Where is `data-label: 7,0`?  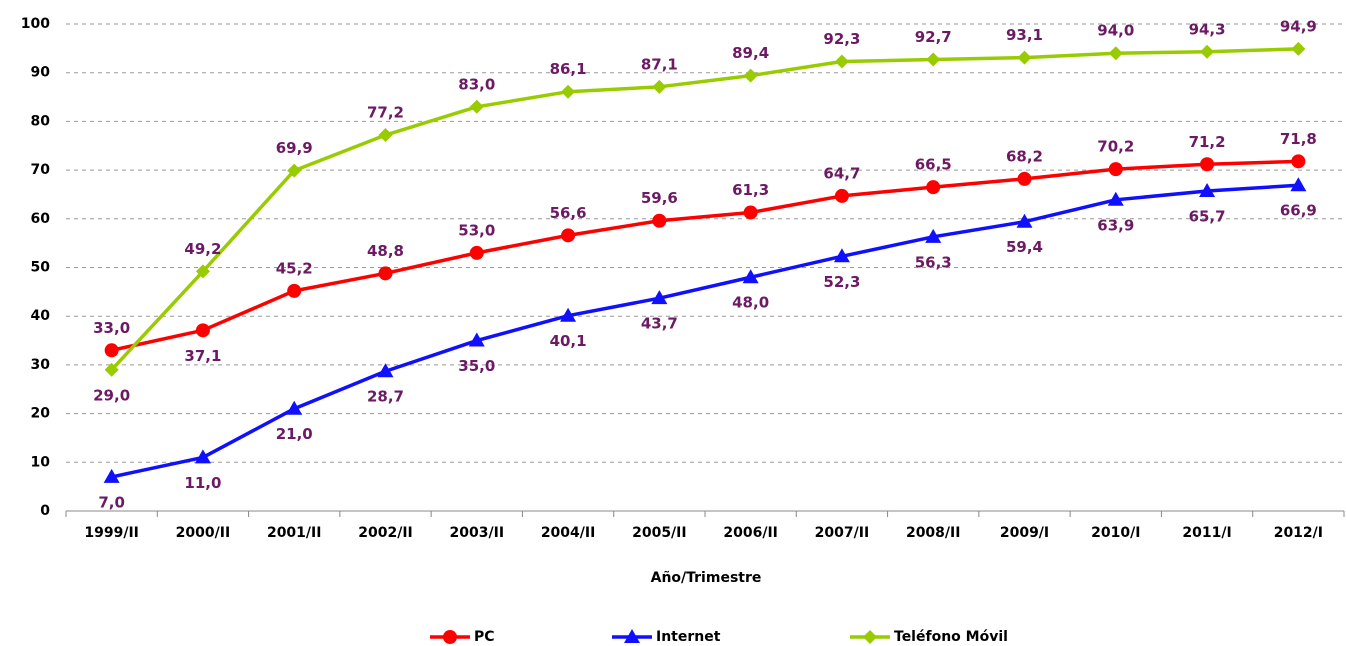 data-label: 7,0 is located at coordinates (111, 502).